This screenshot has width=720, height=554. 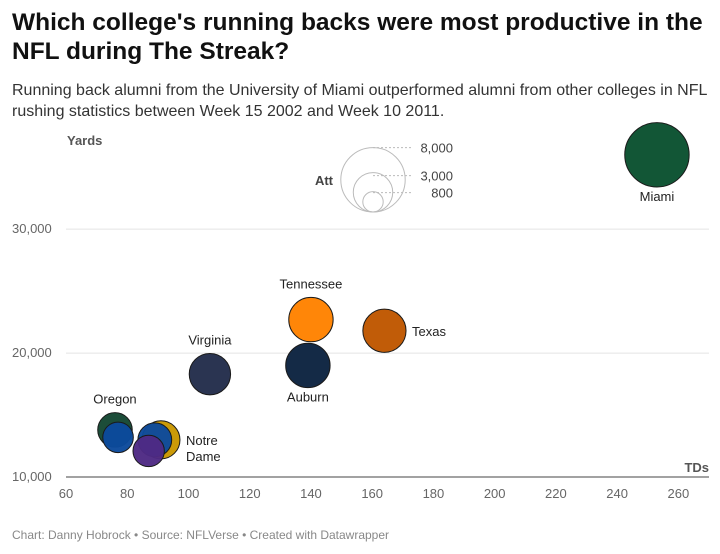 What do you see at coordinates (617, 493) in the screenshot?
I see `x-tick-label: 240` at bounding box center [617, 493].